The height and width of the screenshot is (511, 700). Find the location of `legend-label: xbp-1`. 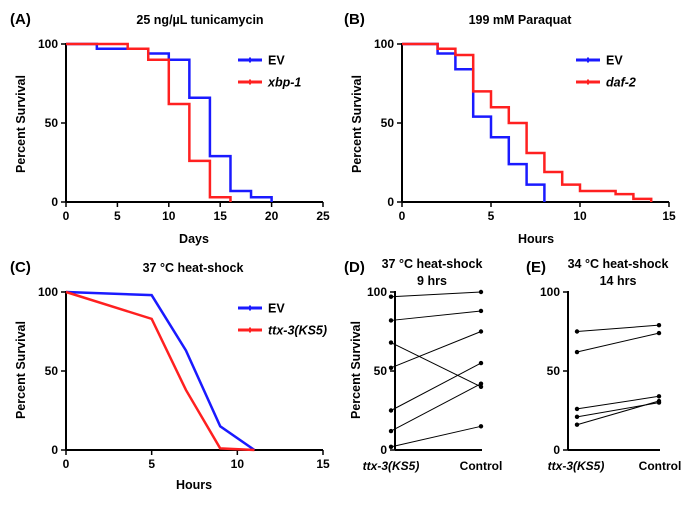

legend-label: xbp-1 is located at coordinates (284, 83).